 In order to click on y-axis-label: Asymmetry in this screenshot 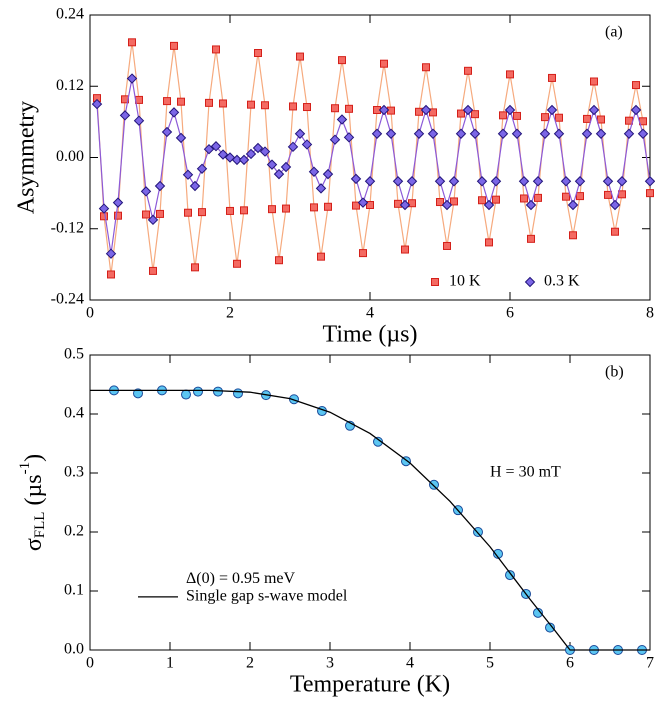, I will do `click(27, 157)`.